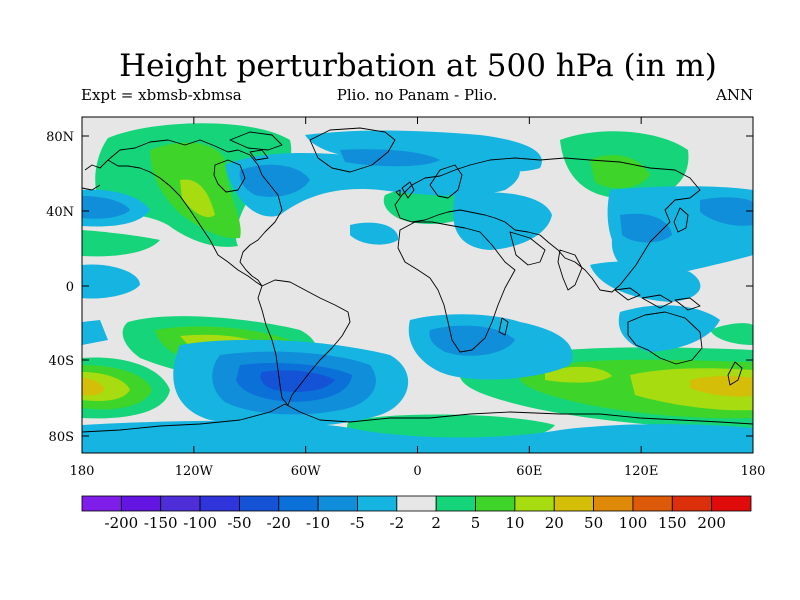  What do you see at coordinates (60, 212) in the screenshot?
I see `lat-label: 40N` at bounding box center [60, 212].